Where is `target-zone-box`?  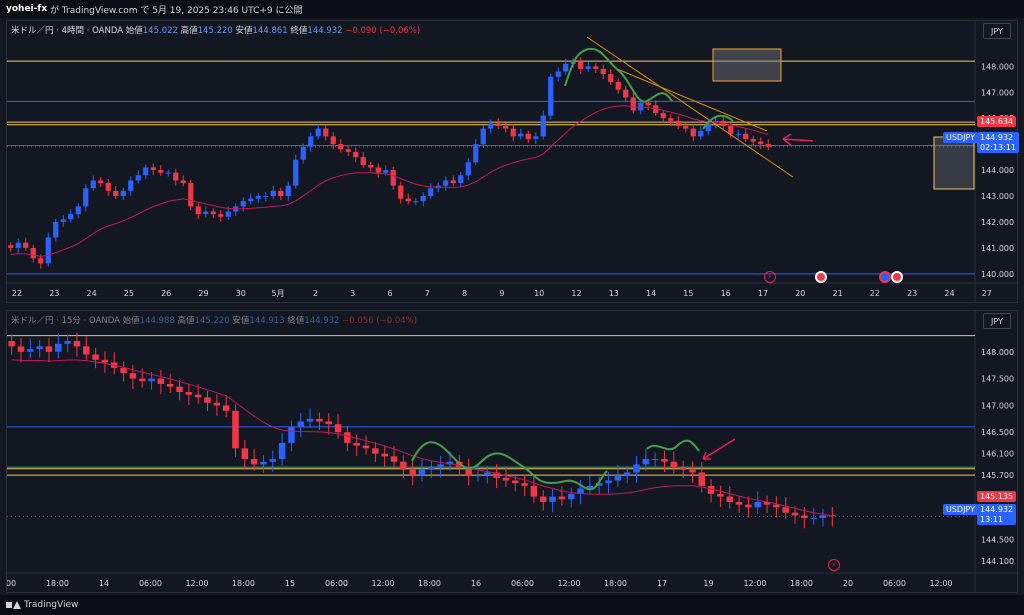
target-zone-box is located at coordinates (747, 65).